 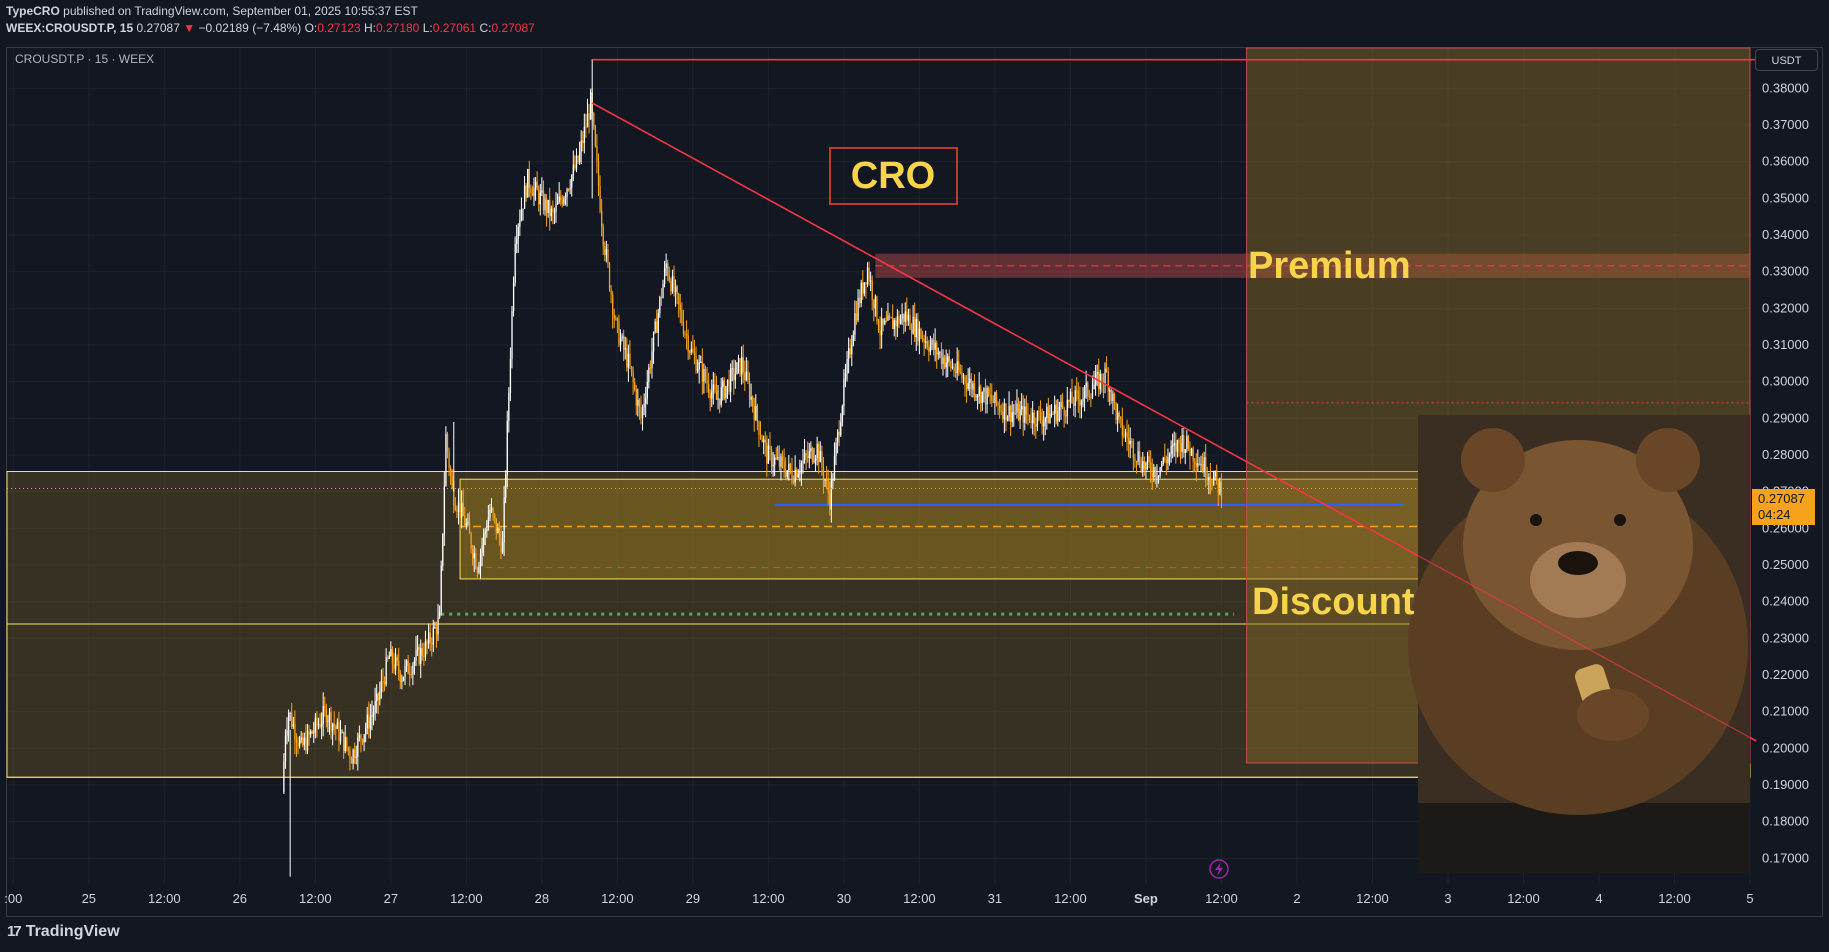 What do you see at coordinates (1219, 869) in the screenshot?
I see `lightning-icon` at bounding box center [1219, 869].